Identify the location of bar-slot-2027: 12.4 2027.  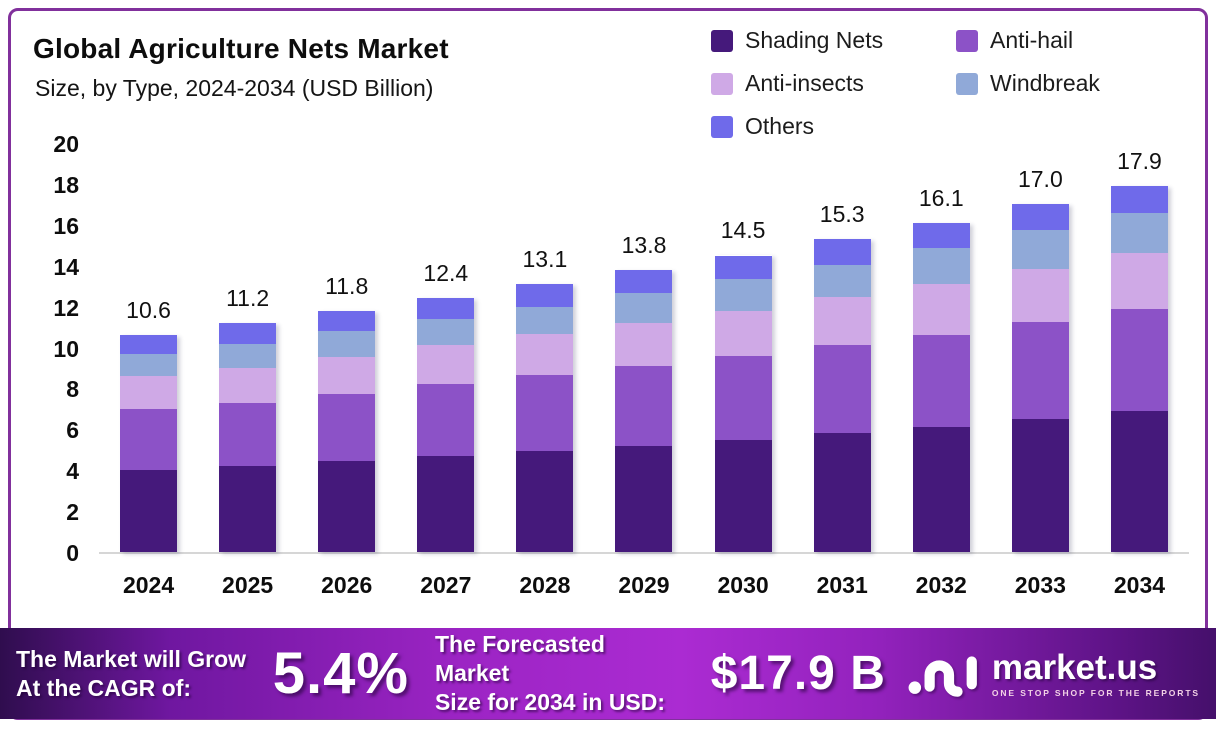
(445, 371).